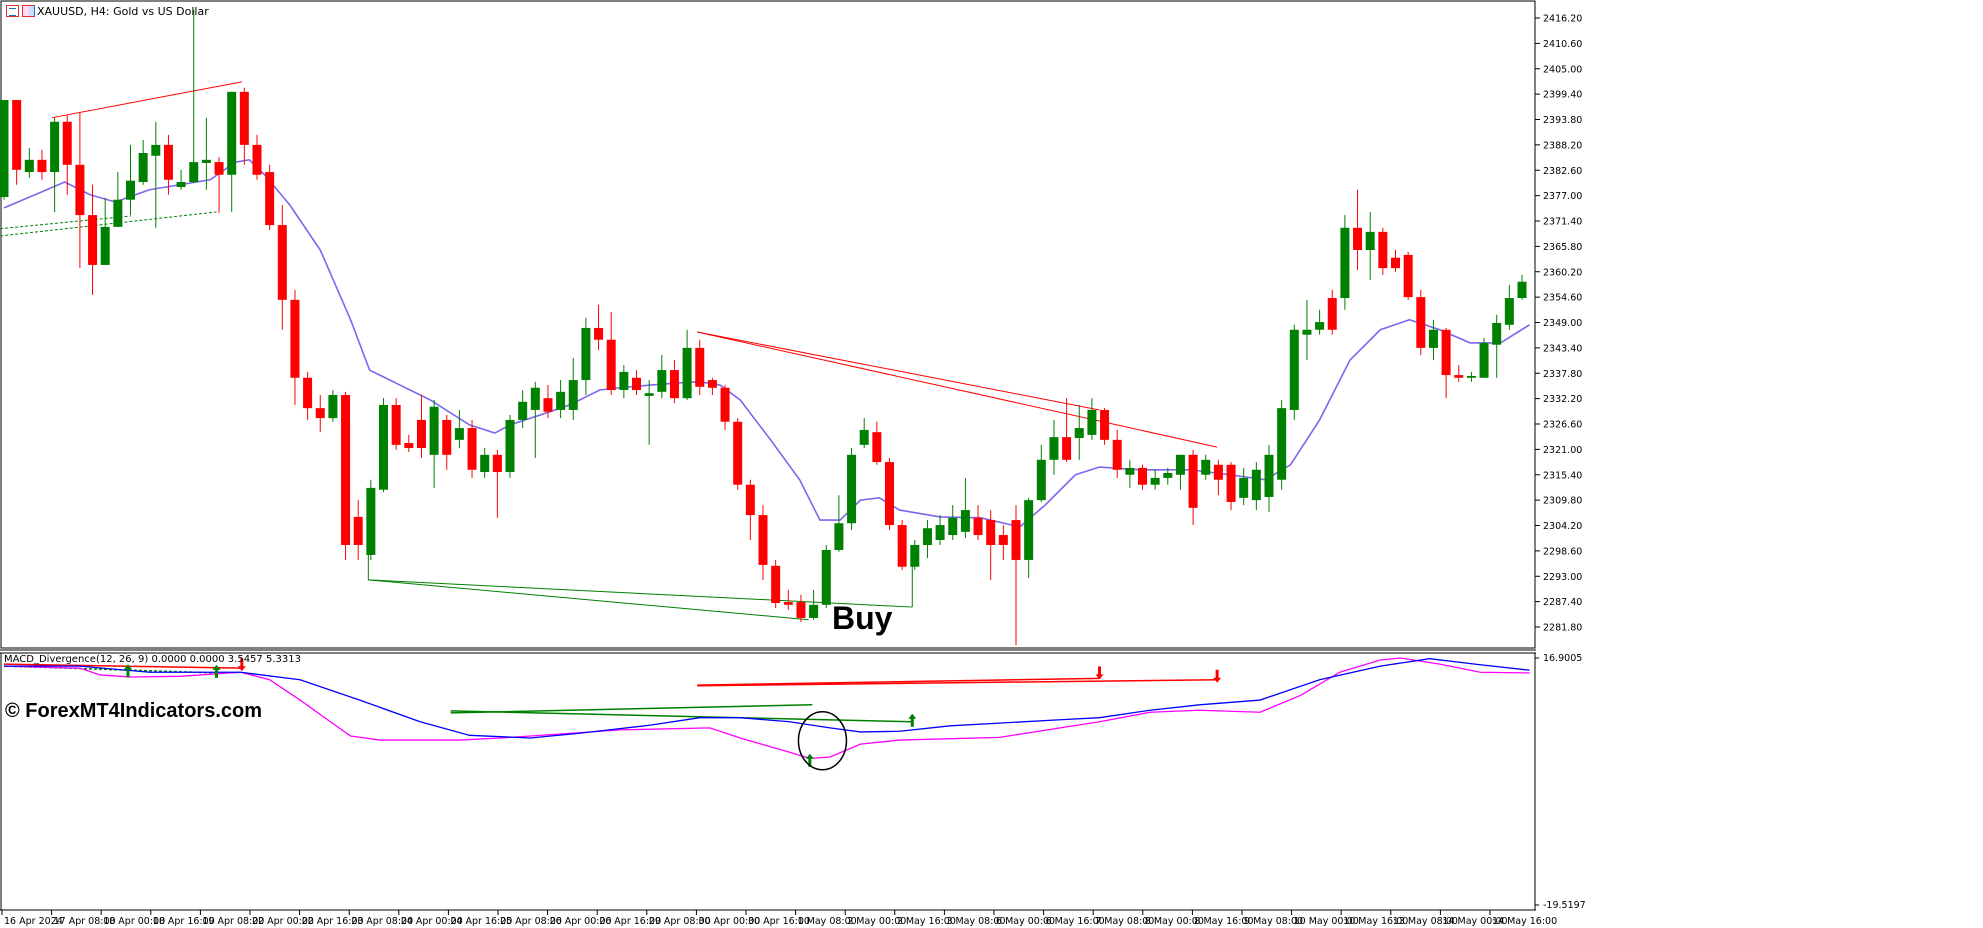  What do you see at coordinates (28, 11) in the screenshot?
I see `template-icon` at bounding box center [28, 11].